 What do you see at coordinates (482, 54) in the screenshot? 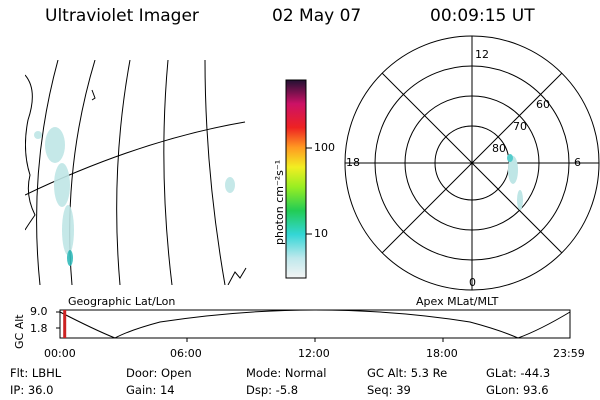
I see `mlt-label-12: 12` at bounding box center [482, 54].